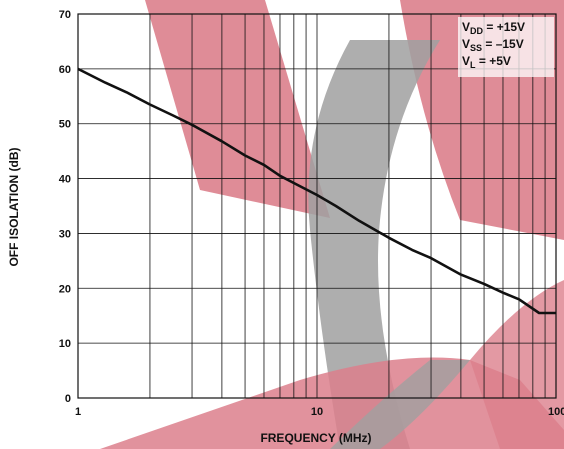 The image size is (564, 449). Describe the element at coordinates (65, 15) in the screenshot. I see `y-tick-label: 70` at that location.